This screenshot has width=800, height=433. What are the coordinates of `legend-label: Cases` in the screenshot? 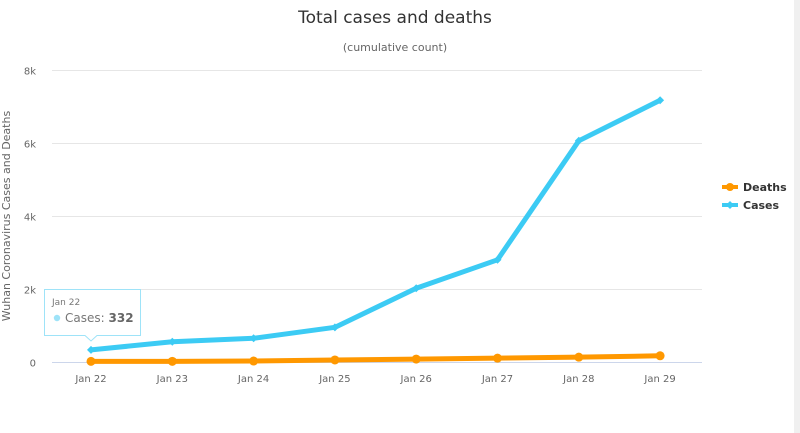 It's located at (761, 205).